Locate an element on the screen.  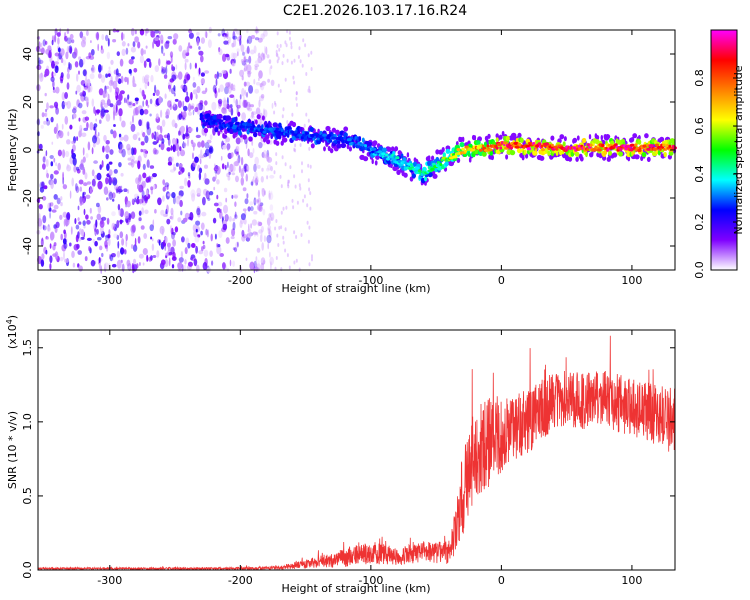
frequency-ridge-layer is located at coordinates (438, 148).